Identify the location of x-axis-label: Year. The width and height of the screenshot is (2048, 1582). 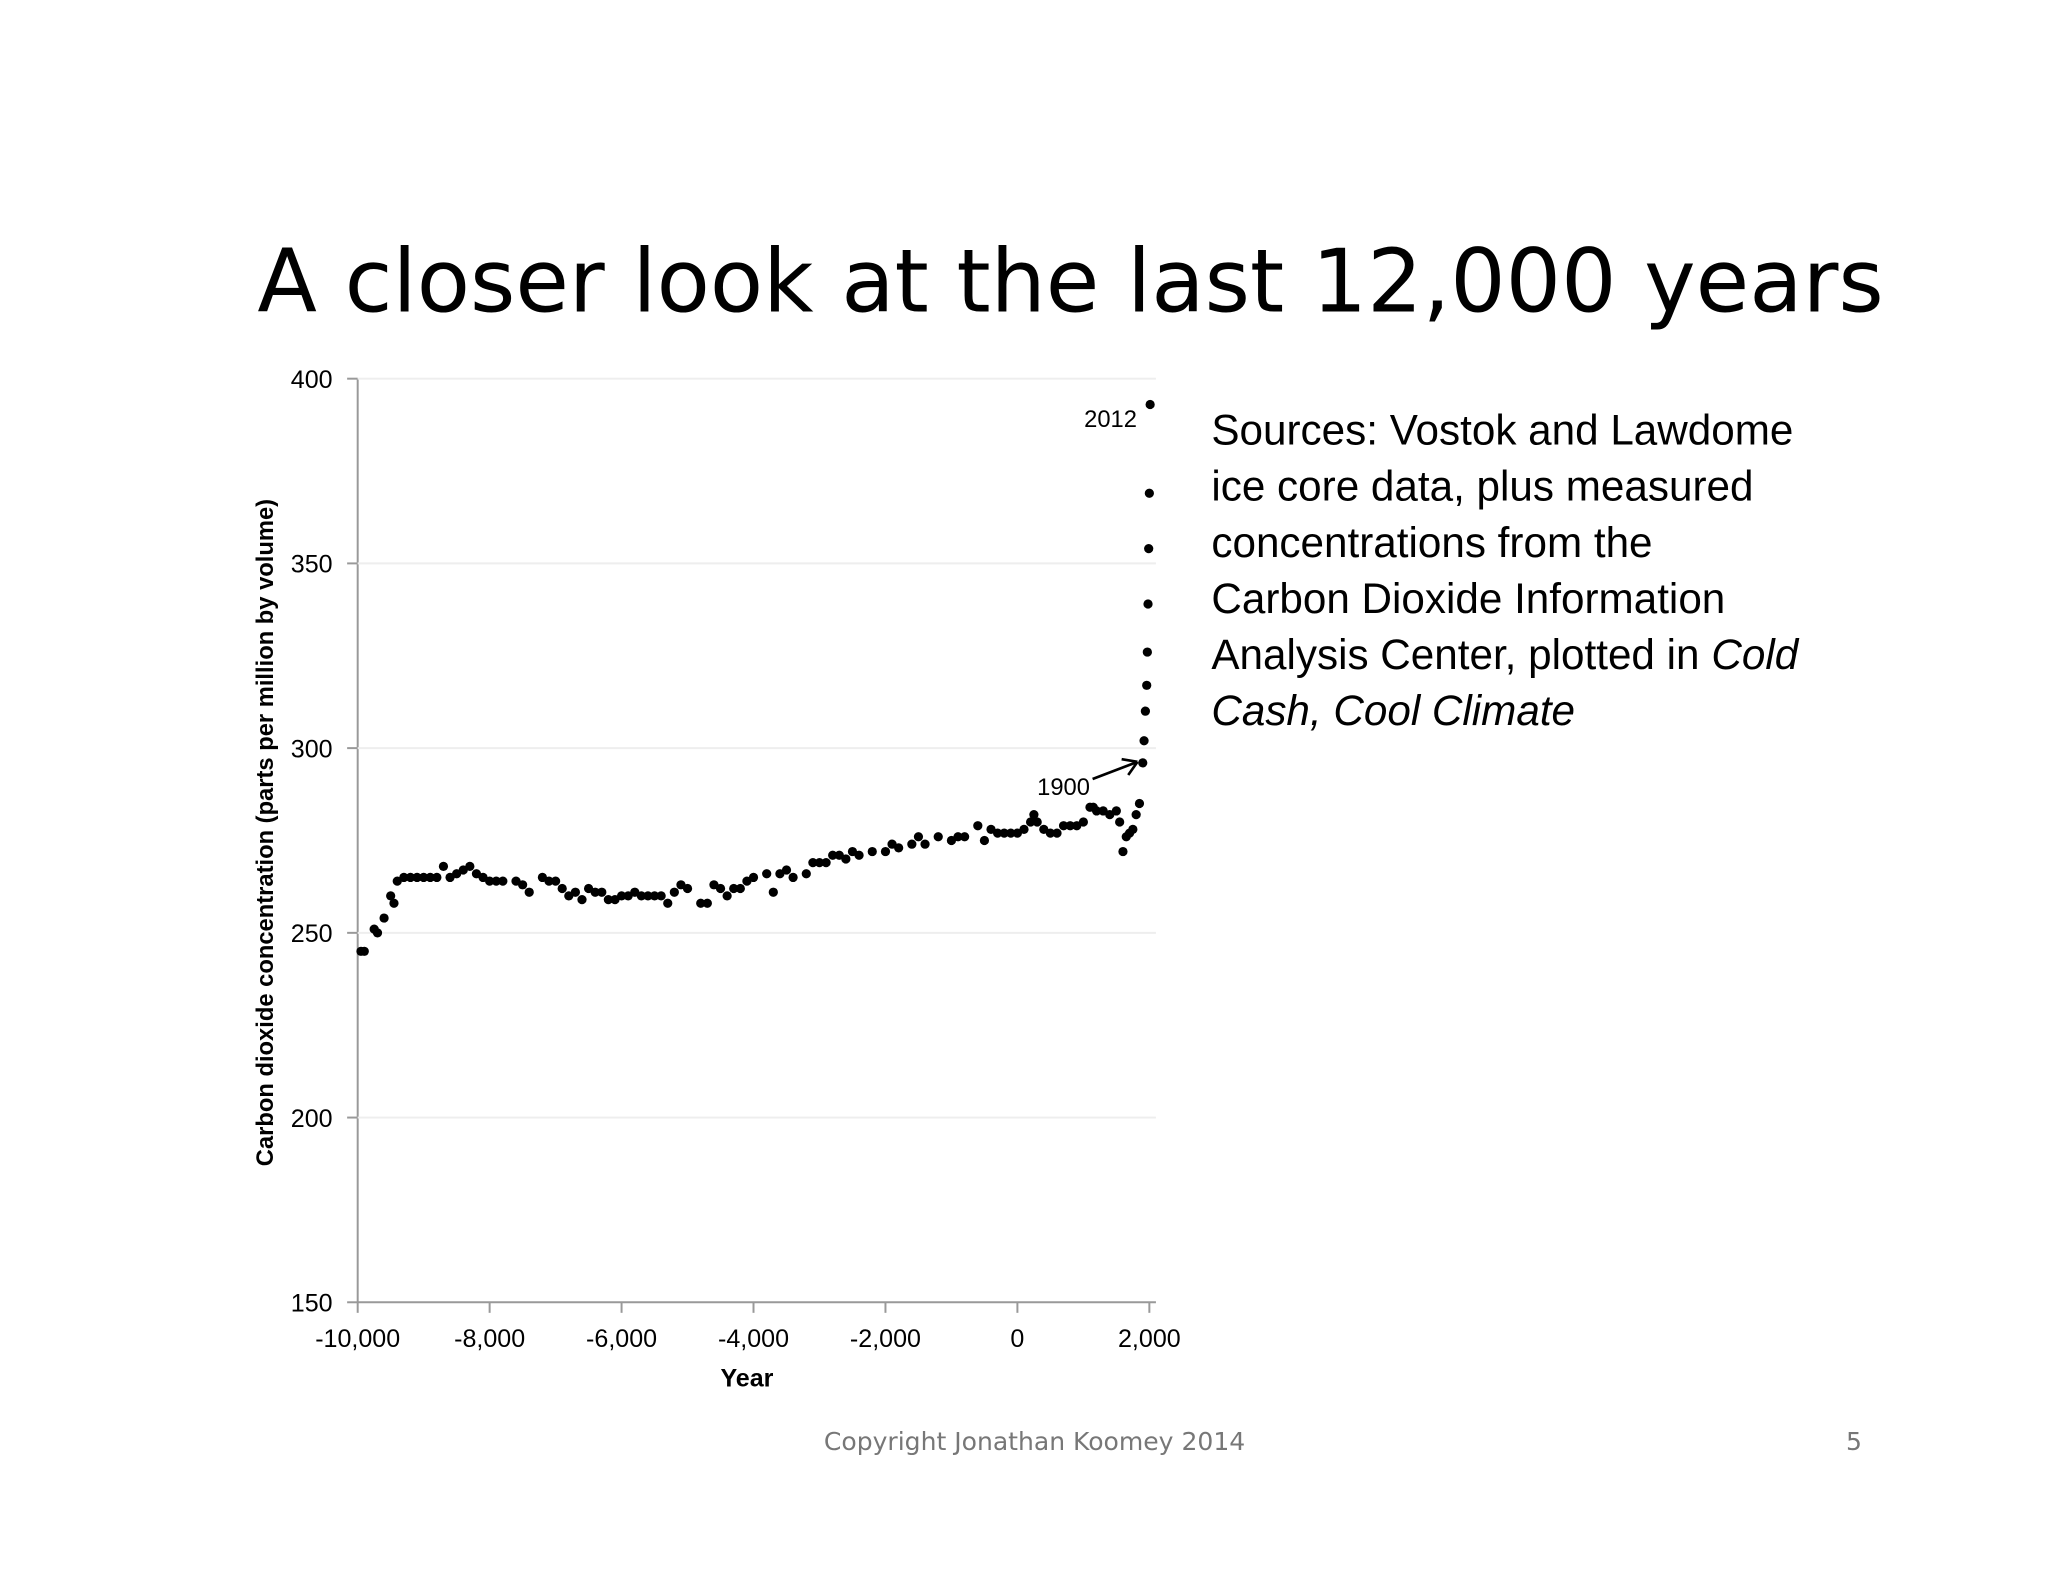
(746, 1379).